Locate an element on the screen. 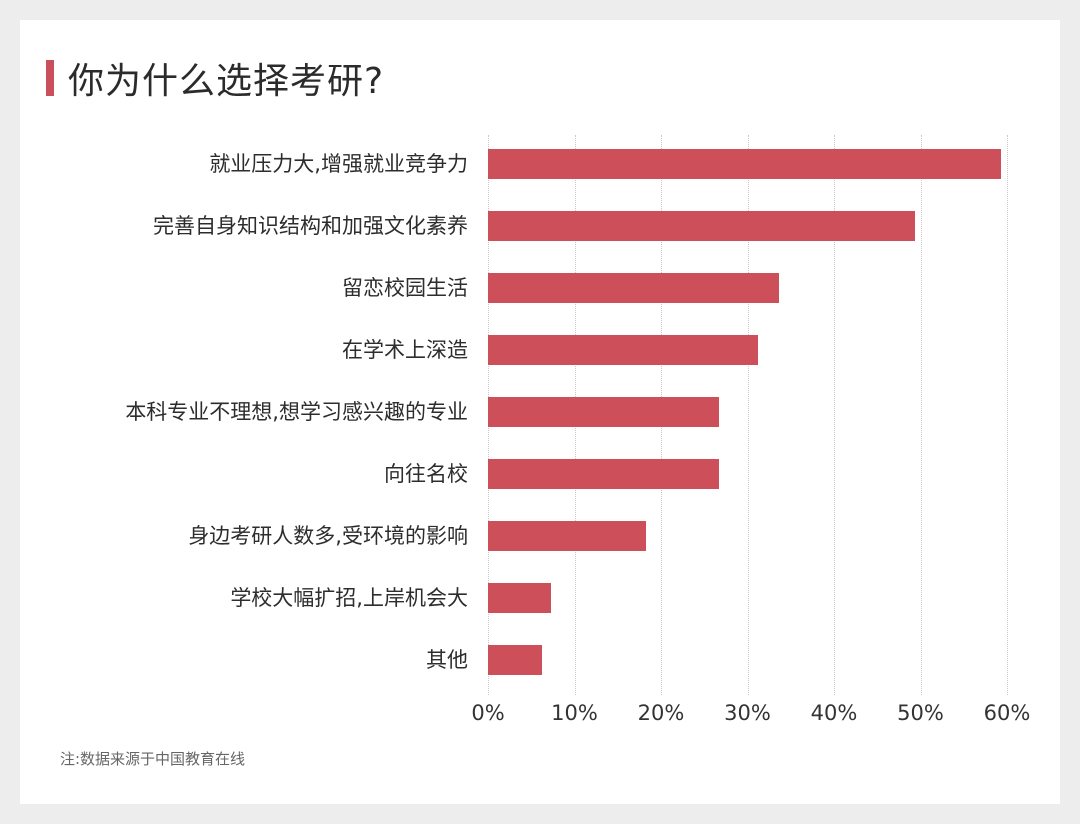 The height and width of the screenshot is (824, 1080). title-area: 你为什么选择考研? is located at coordinates (215, 78).